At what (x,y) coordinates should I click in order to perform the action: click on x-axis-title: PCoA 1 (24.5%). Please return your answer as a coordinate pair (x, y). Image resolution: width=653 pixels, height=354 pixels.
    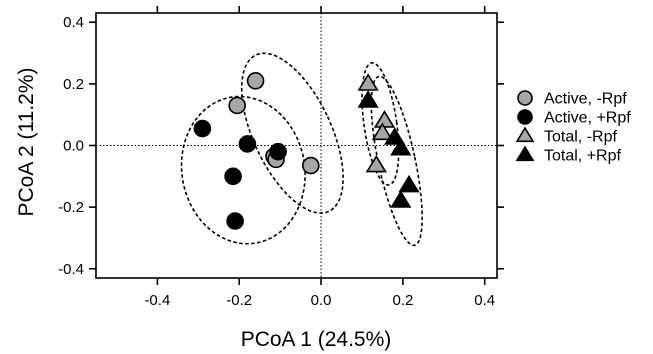
    Looking at the image, I should click on (316, 339).